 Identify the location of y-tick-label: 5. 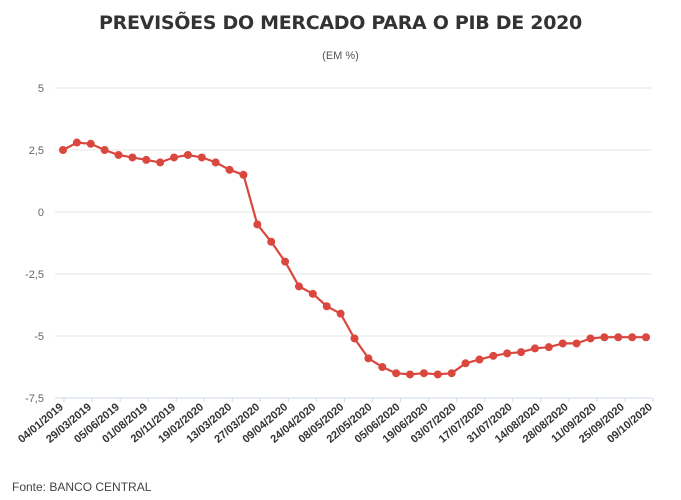
(41, 89).